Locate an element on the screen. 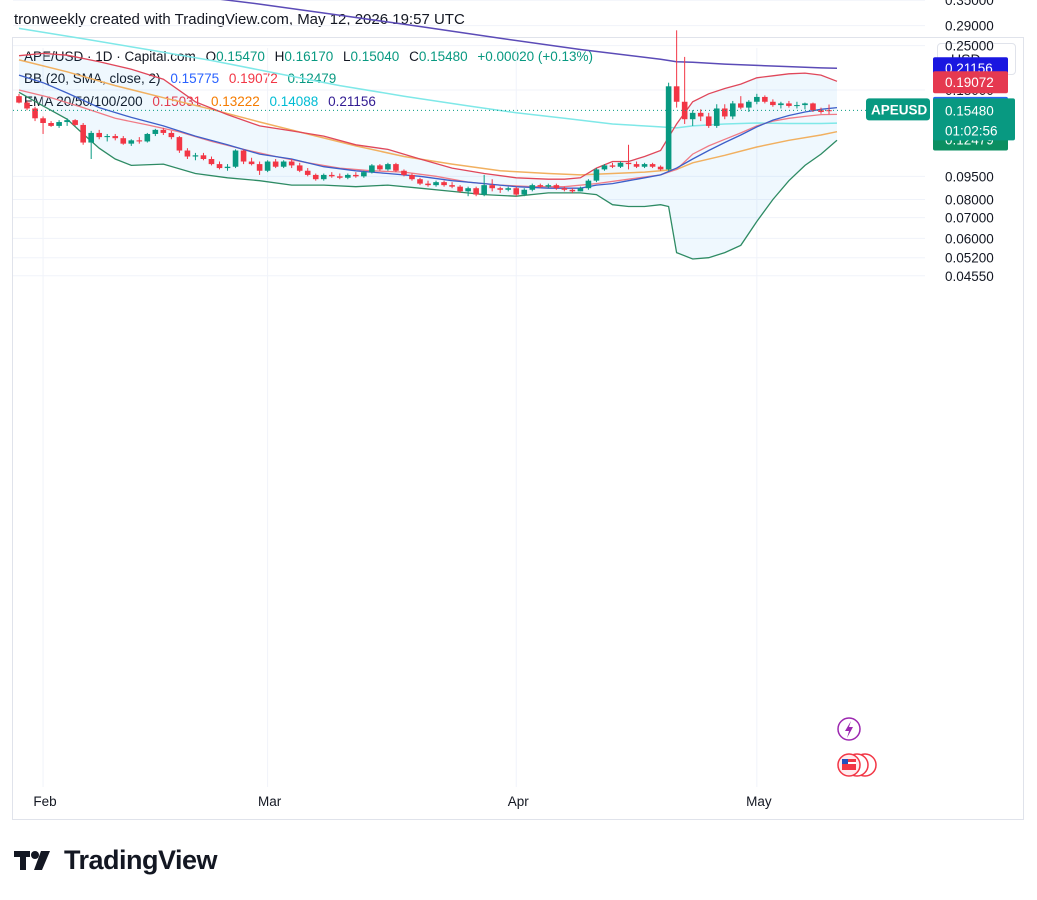  high-label: H is located at coordinates (279, 56).